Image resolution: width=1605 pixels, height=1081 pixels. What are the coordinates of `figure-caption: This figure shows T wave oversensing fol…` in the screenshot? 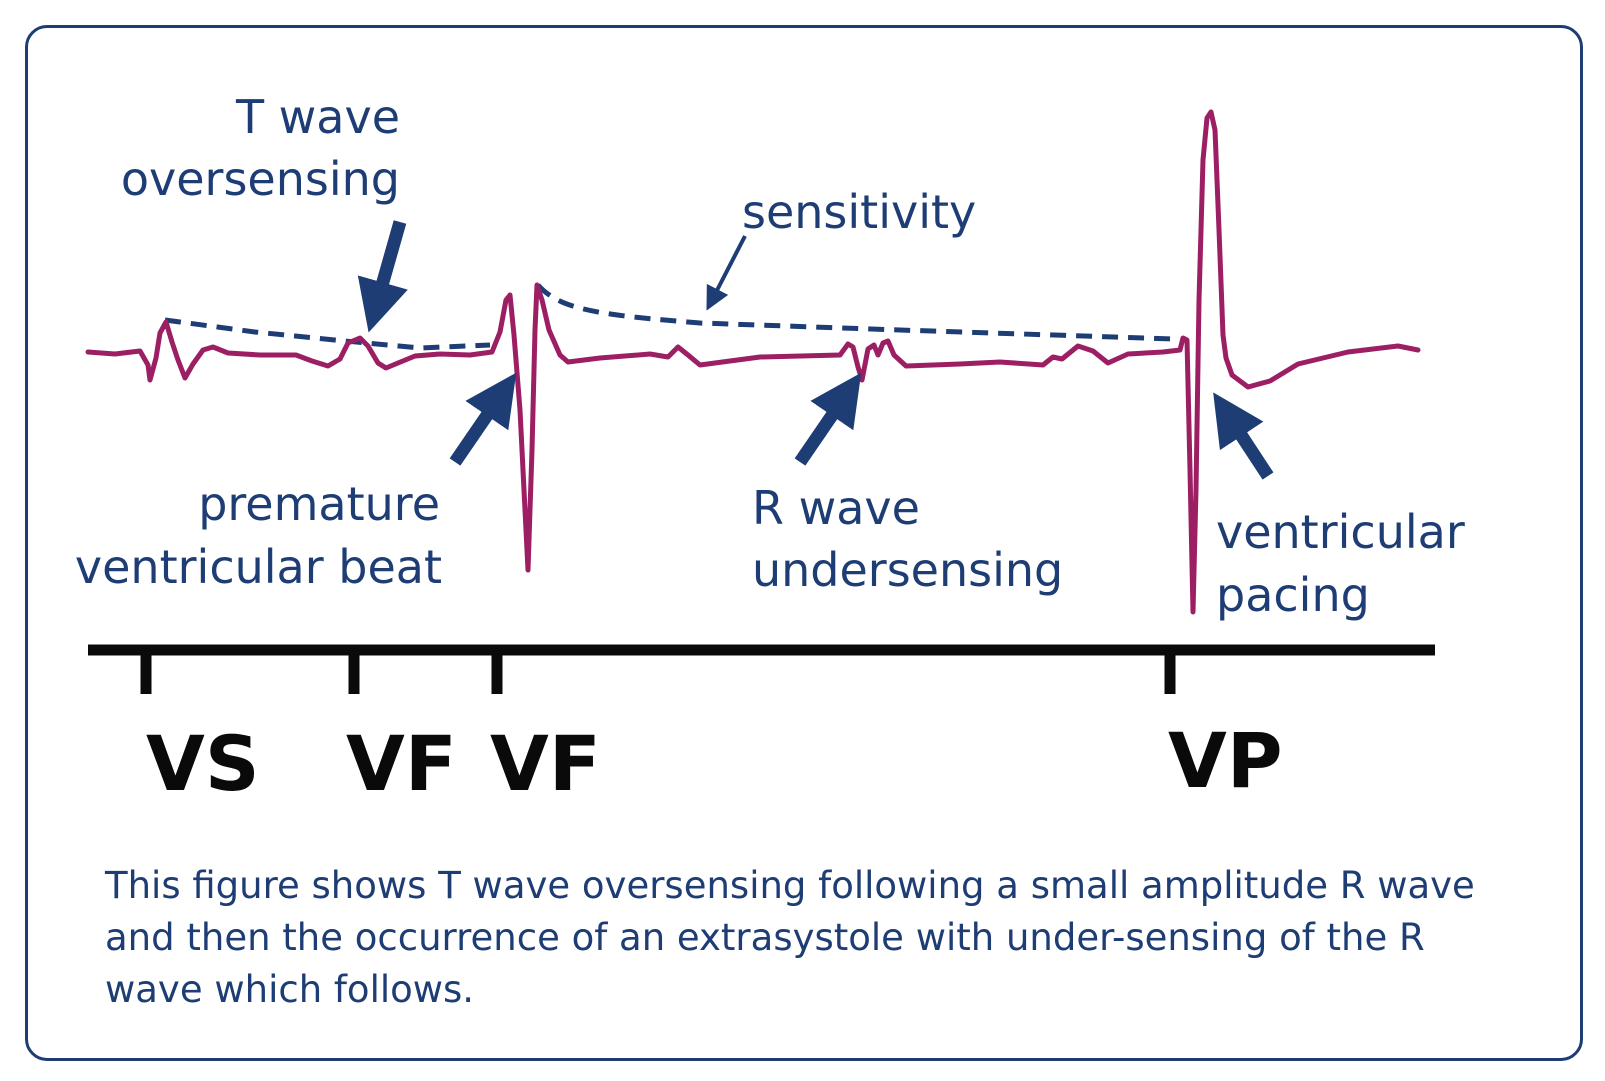 It's located at (790, 937).